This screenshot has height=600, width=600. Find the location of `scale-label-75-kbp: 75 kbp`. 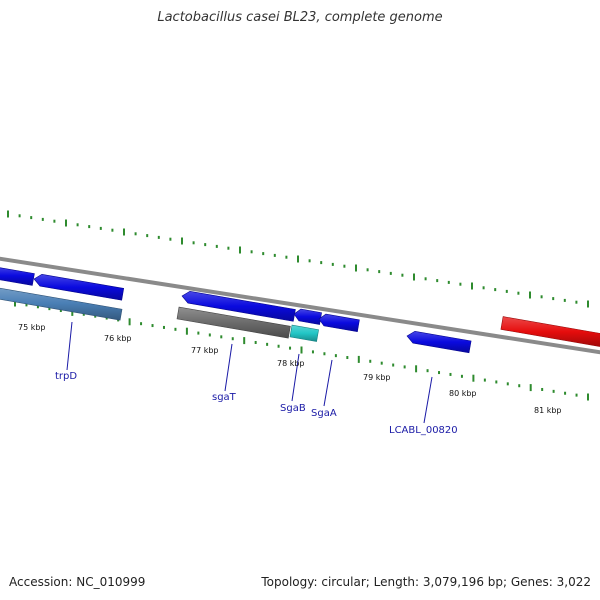

scale-label-75-kbp: 75 kbp is located at coordinates (32, 327).